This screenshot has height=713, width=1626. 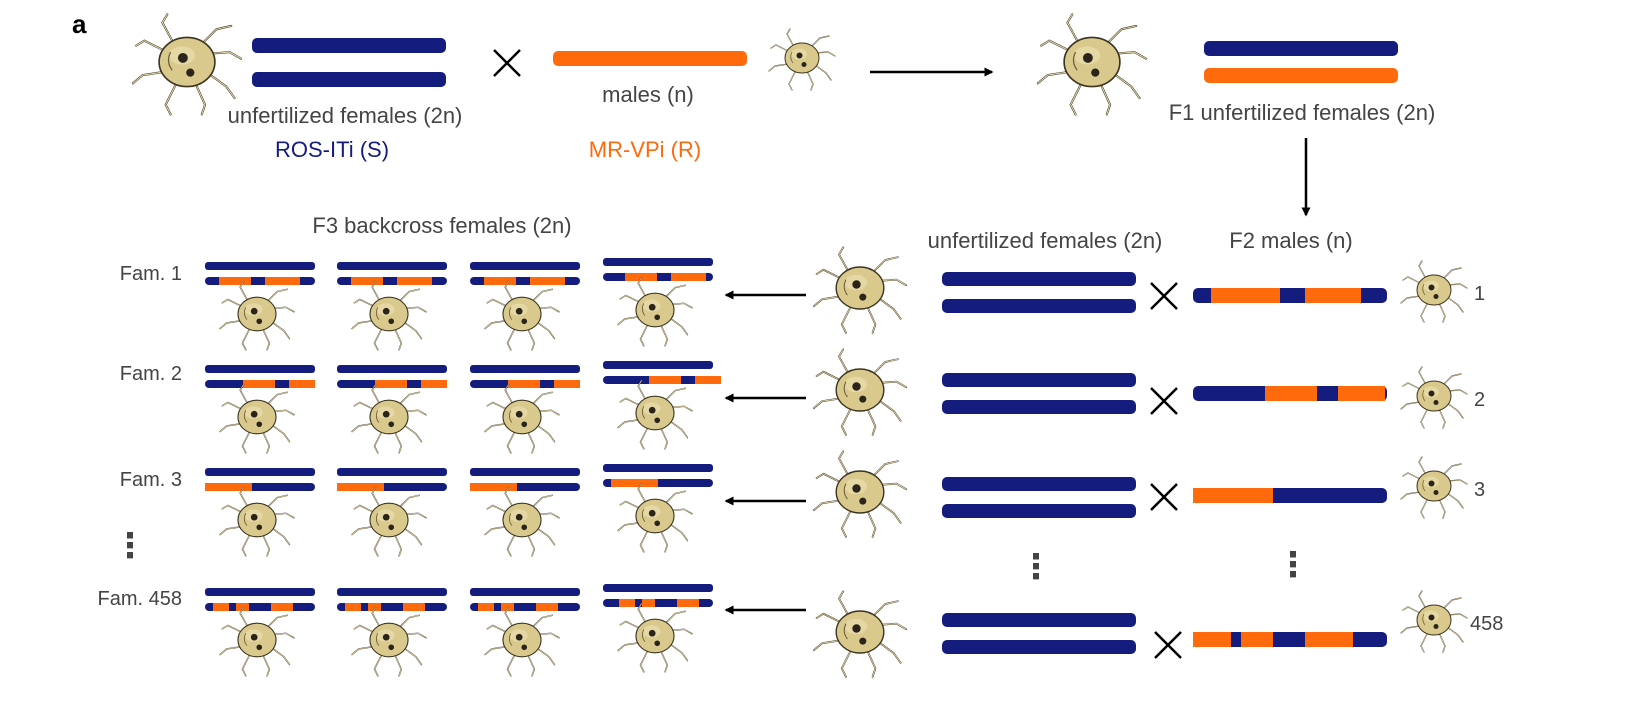 What do you see at coordinates (332, 149) in the screenshot?
I see `parent-female-strain: ROS-ITi (S)` at bounding box center [332, 149].